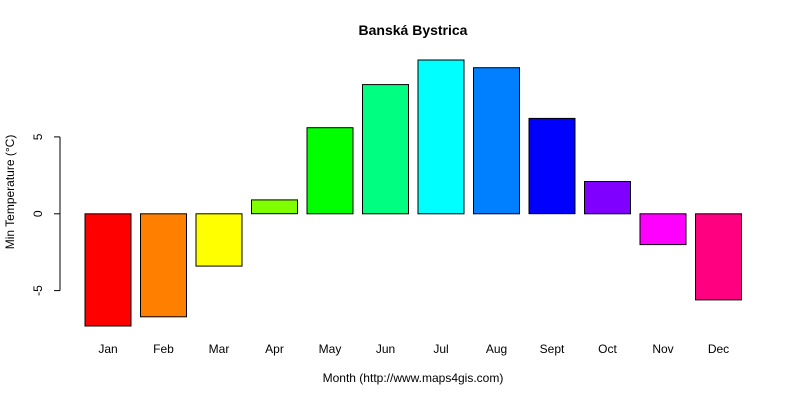 Image resolution: width=800 pixels, height=400 pixels. What do you see at coordinates (413, 30) in the screenshot?
I see `chart-title: Banská Bystrica` at bounding box center [413, 30].